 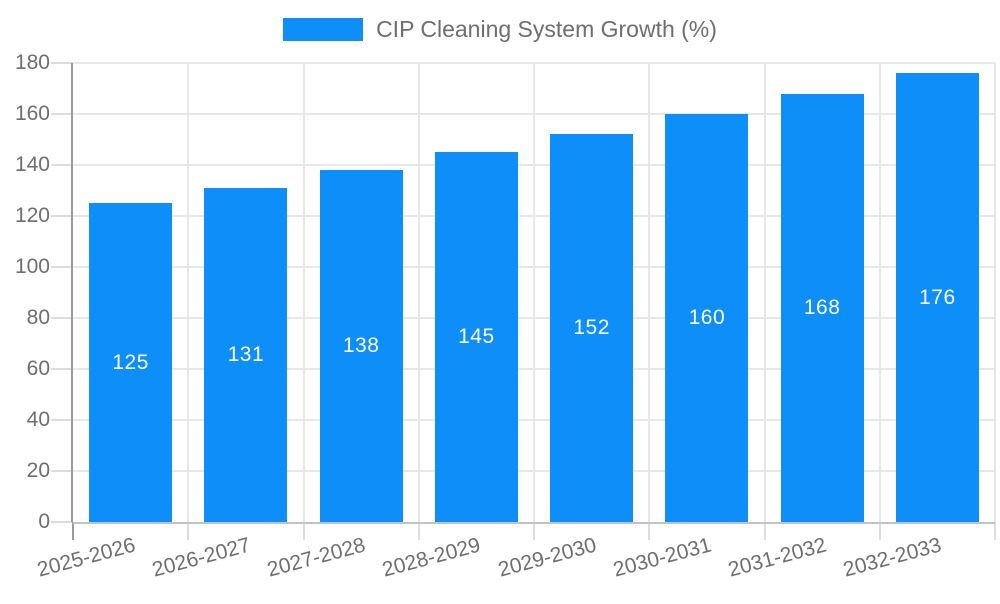 I want to click on bar: 152, so click(x=592, y=328).